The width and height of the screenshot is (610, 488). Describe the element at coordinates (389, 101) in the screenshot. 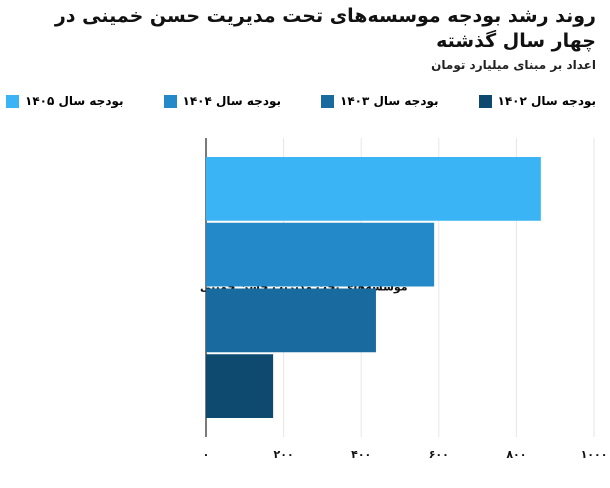

I see `legend-label: بودجه سال ۱۴۰۳` at that location.